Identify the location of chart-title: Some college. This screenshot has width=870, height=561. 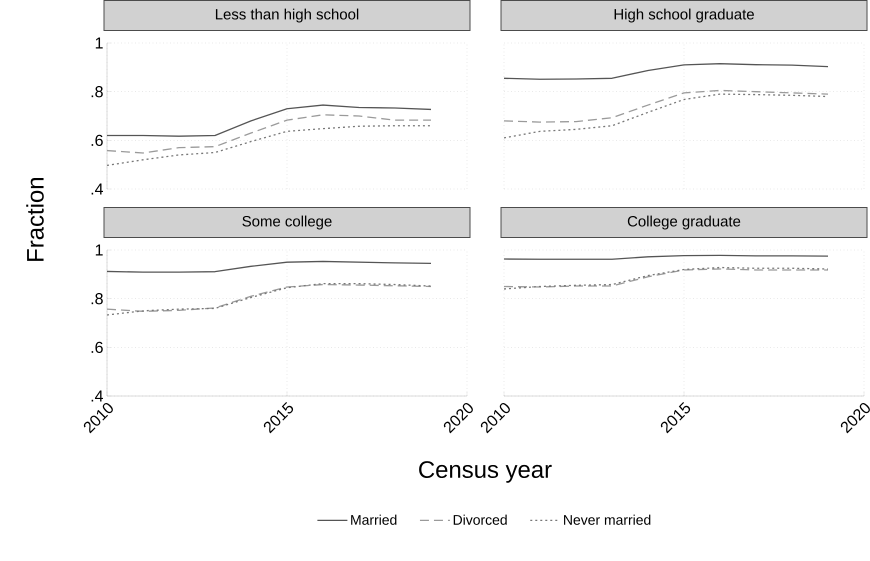
(287, 223).